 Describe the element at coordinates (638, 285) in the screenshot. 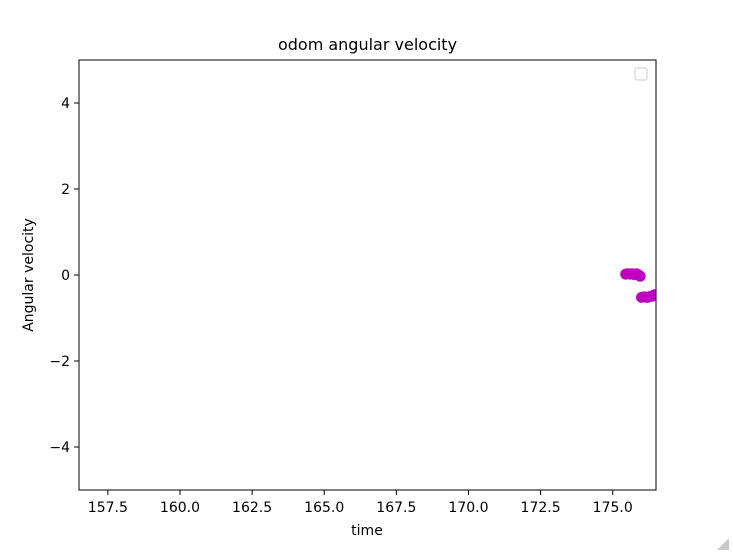

I see `scatter-points` at that location.